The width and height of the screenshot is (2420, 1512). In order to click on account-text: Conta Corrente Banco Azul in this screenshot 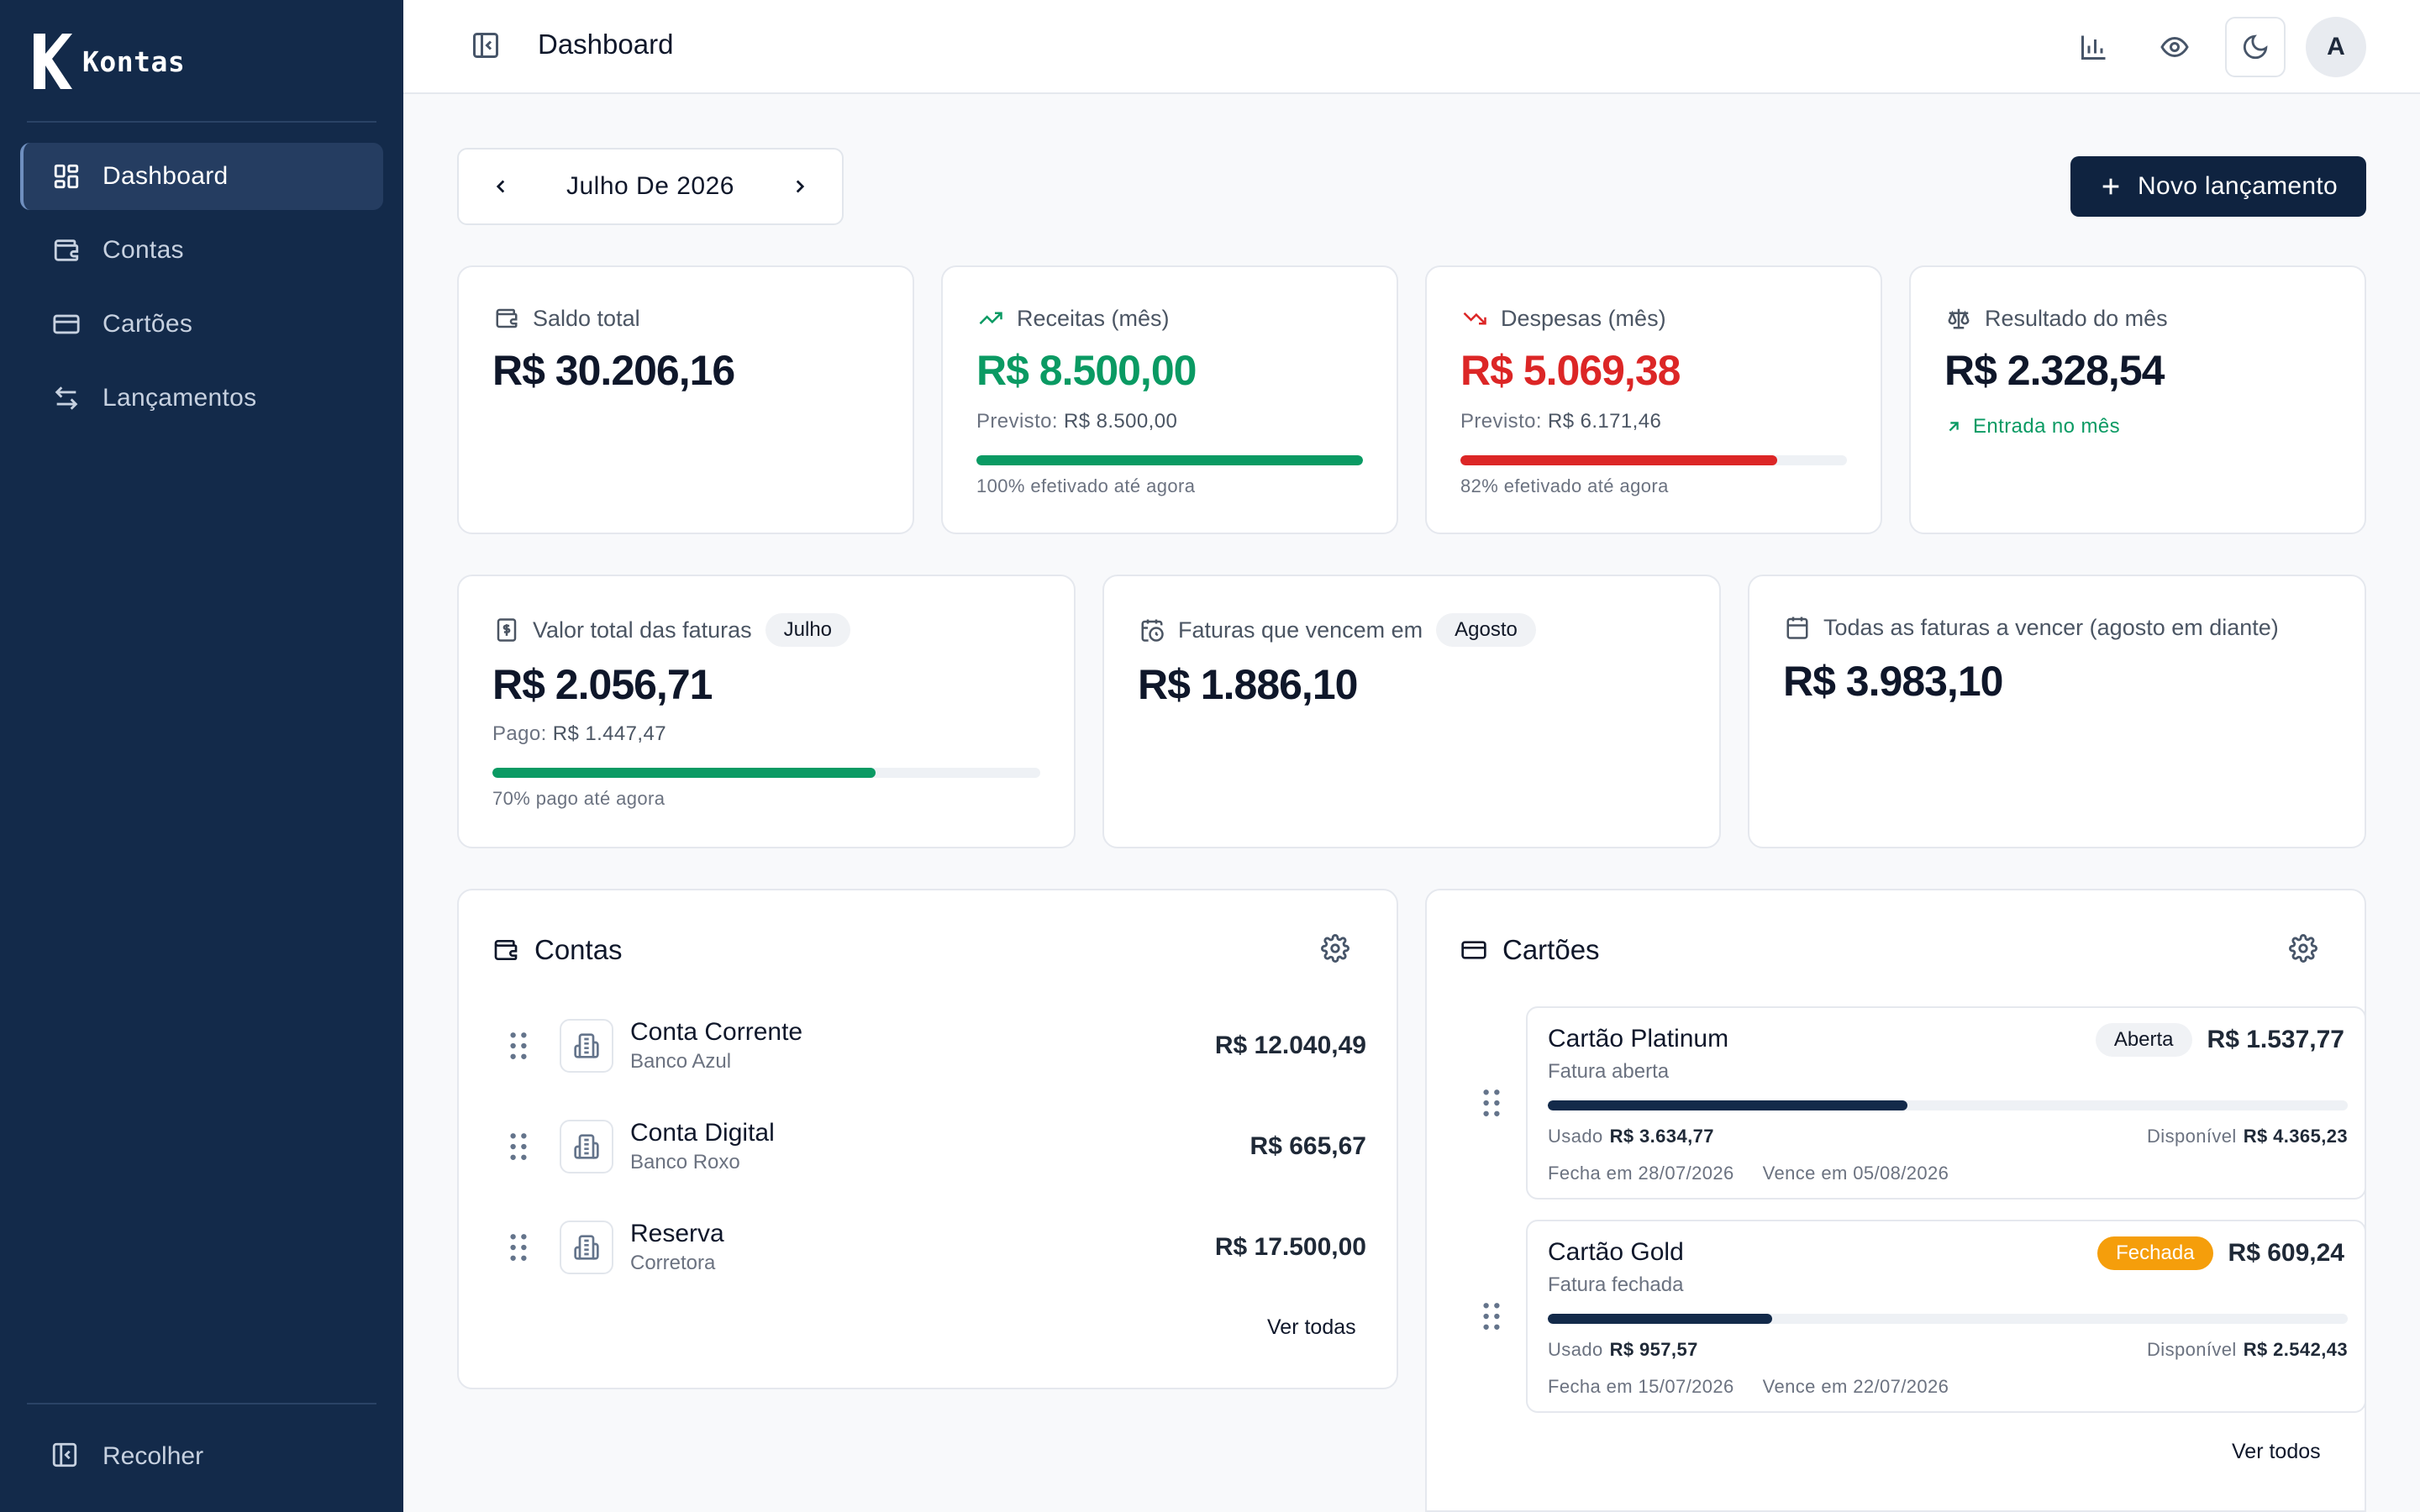, I will do `click(716, 1046)`.